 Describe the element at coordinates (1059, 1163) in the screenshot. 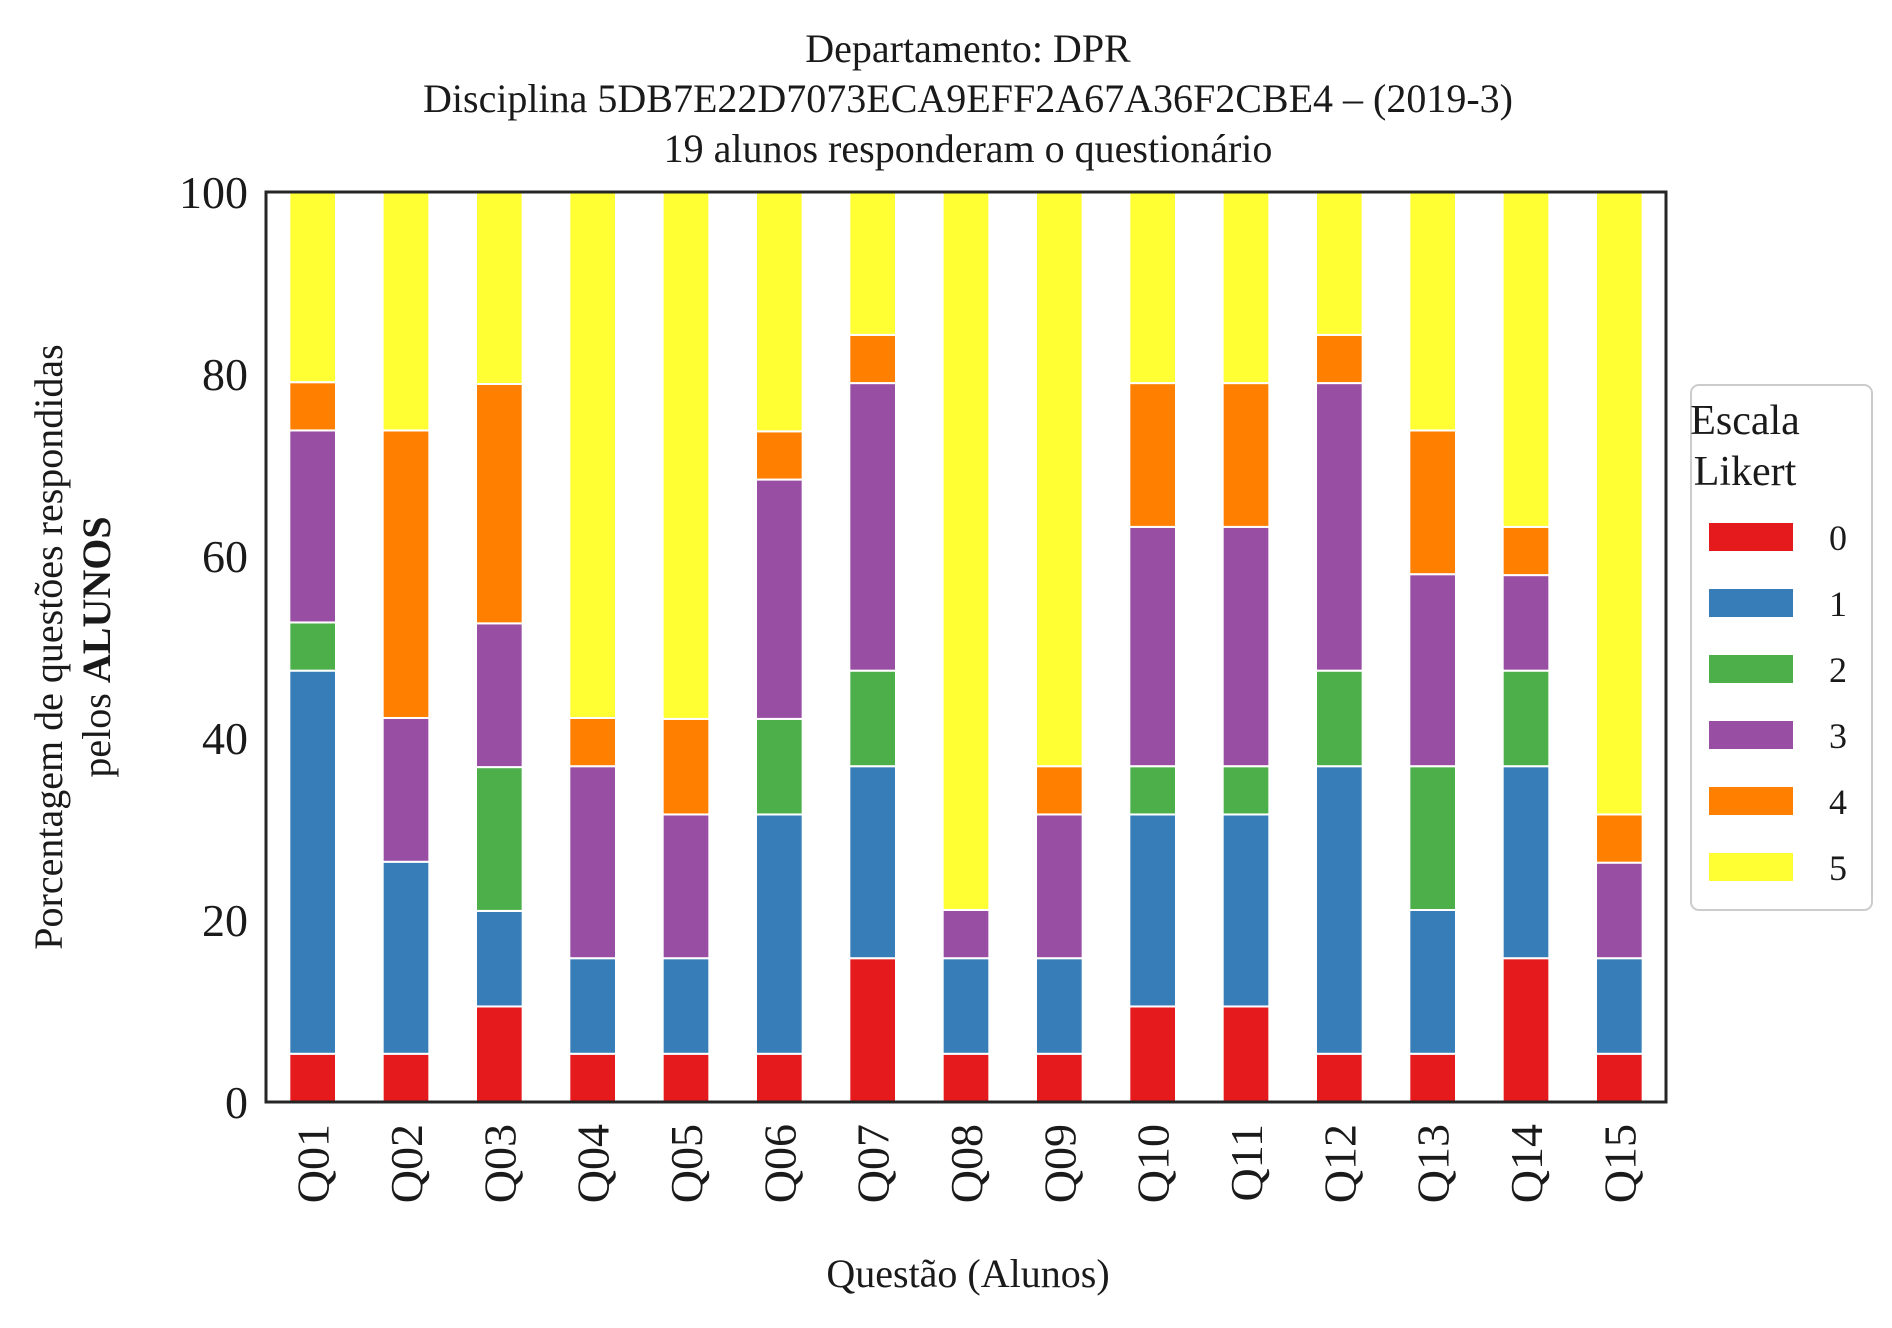

I see `x-tick-label-q09: Q09` at that location.